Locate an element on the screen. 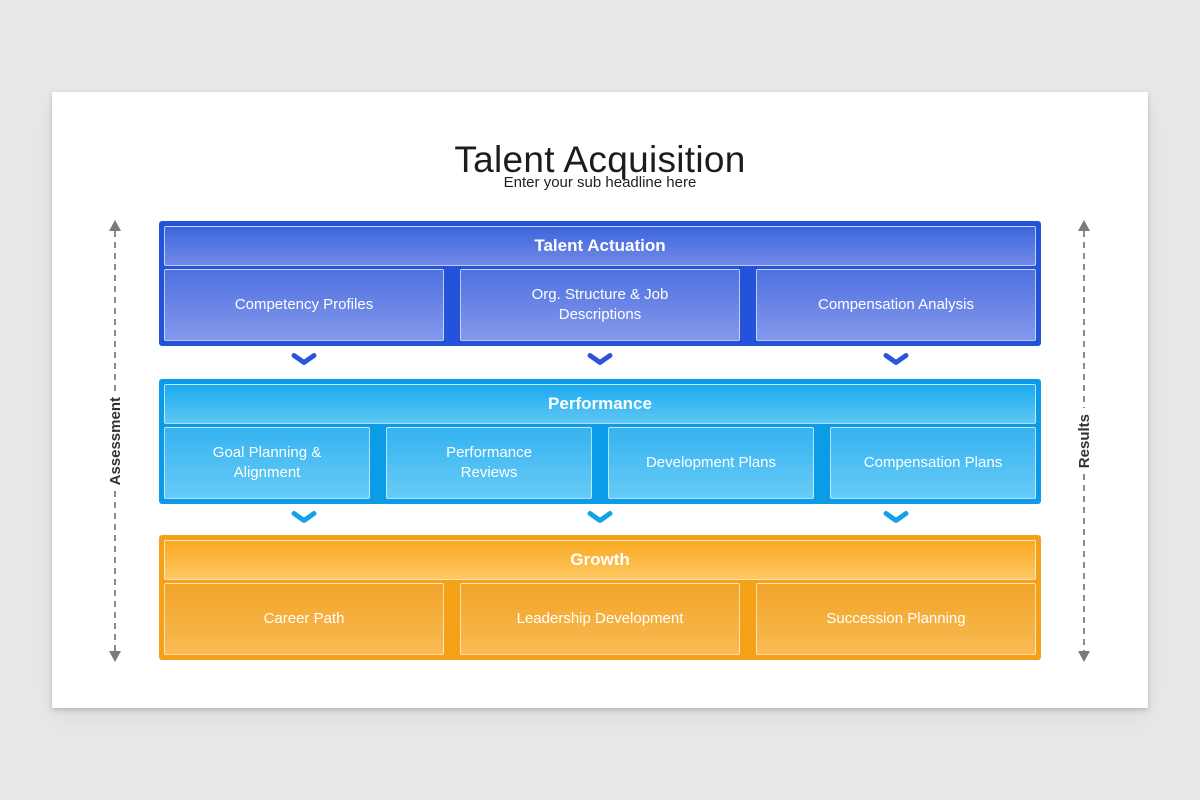 The height and width of the screenshot is (800, 1200). band-item-performance-reviews: Performance Reviews is located at coordinates (489, 463).